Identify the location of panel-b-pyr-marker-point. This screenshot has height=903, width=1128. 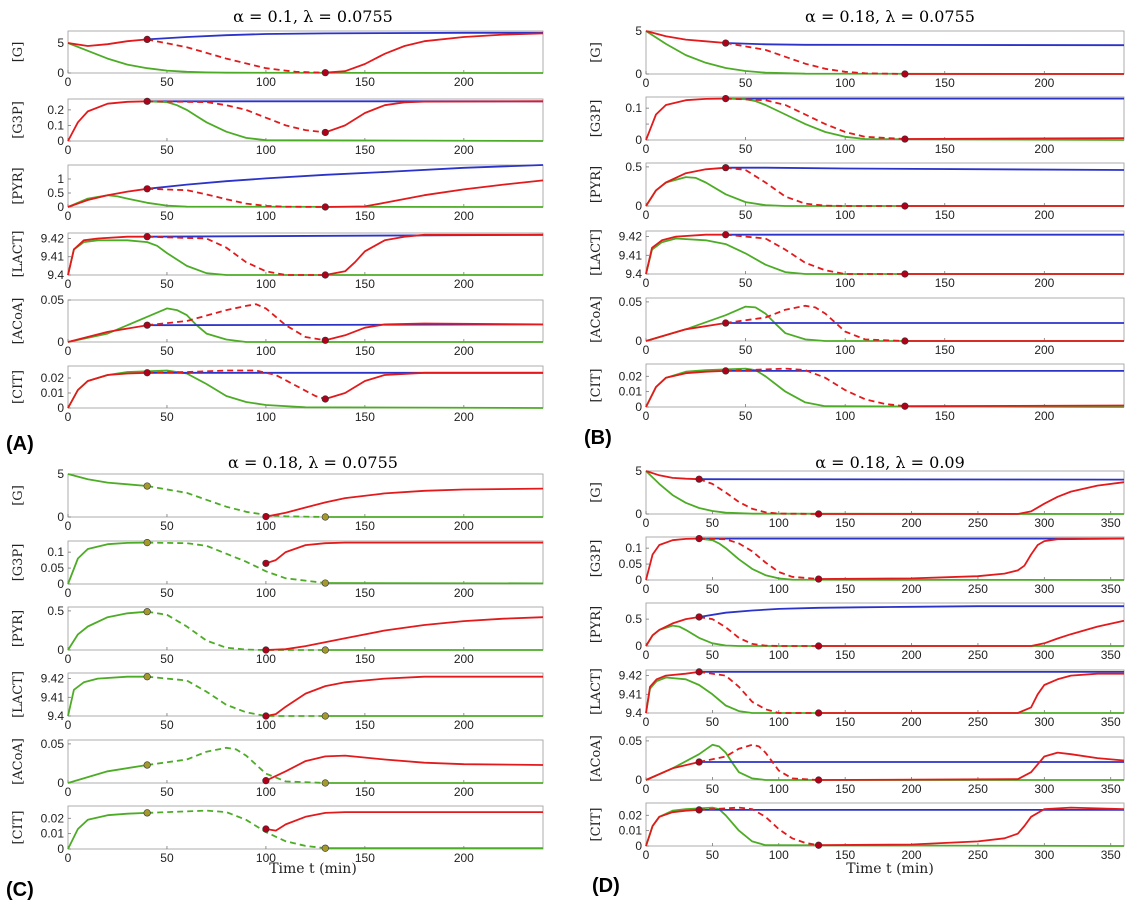
(726, 168).